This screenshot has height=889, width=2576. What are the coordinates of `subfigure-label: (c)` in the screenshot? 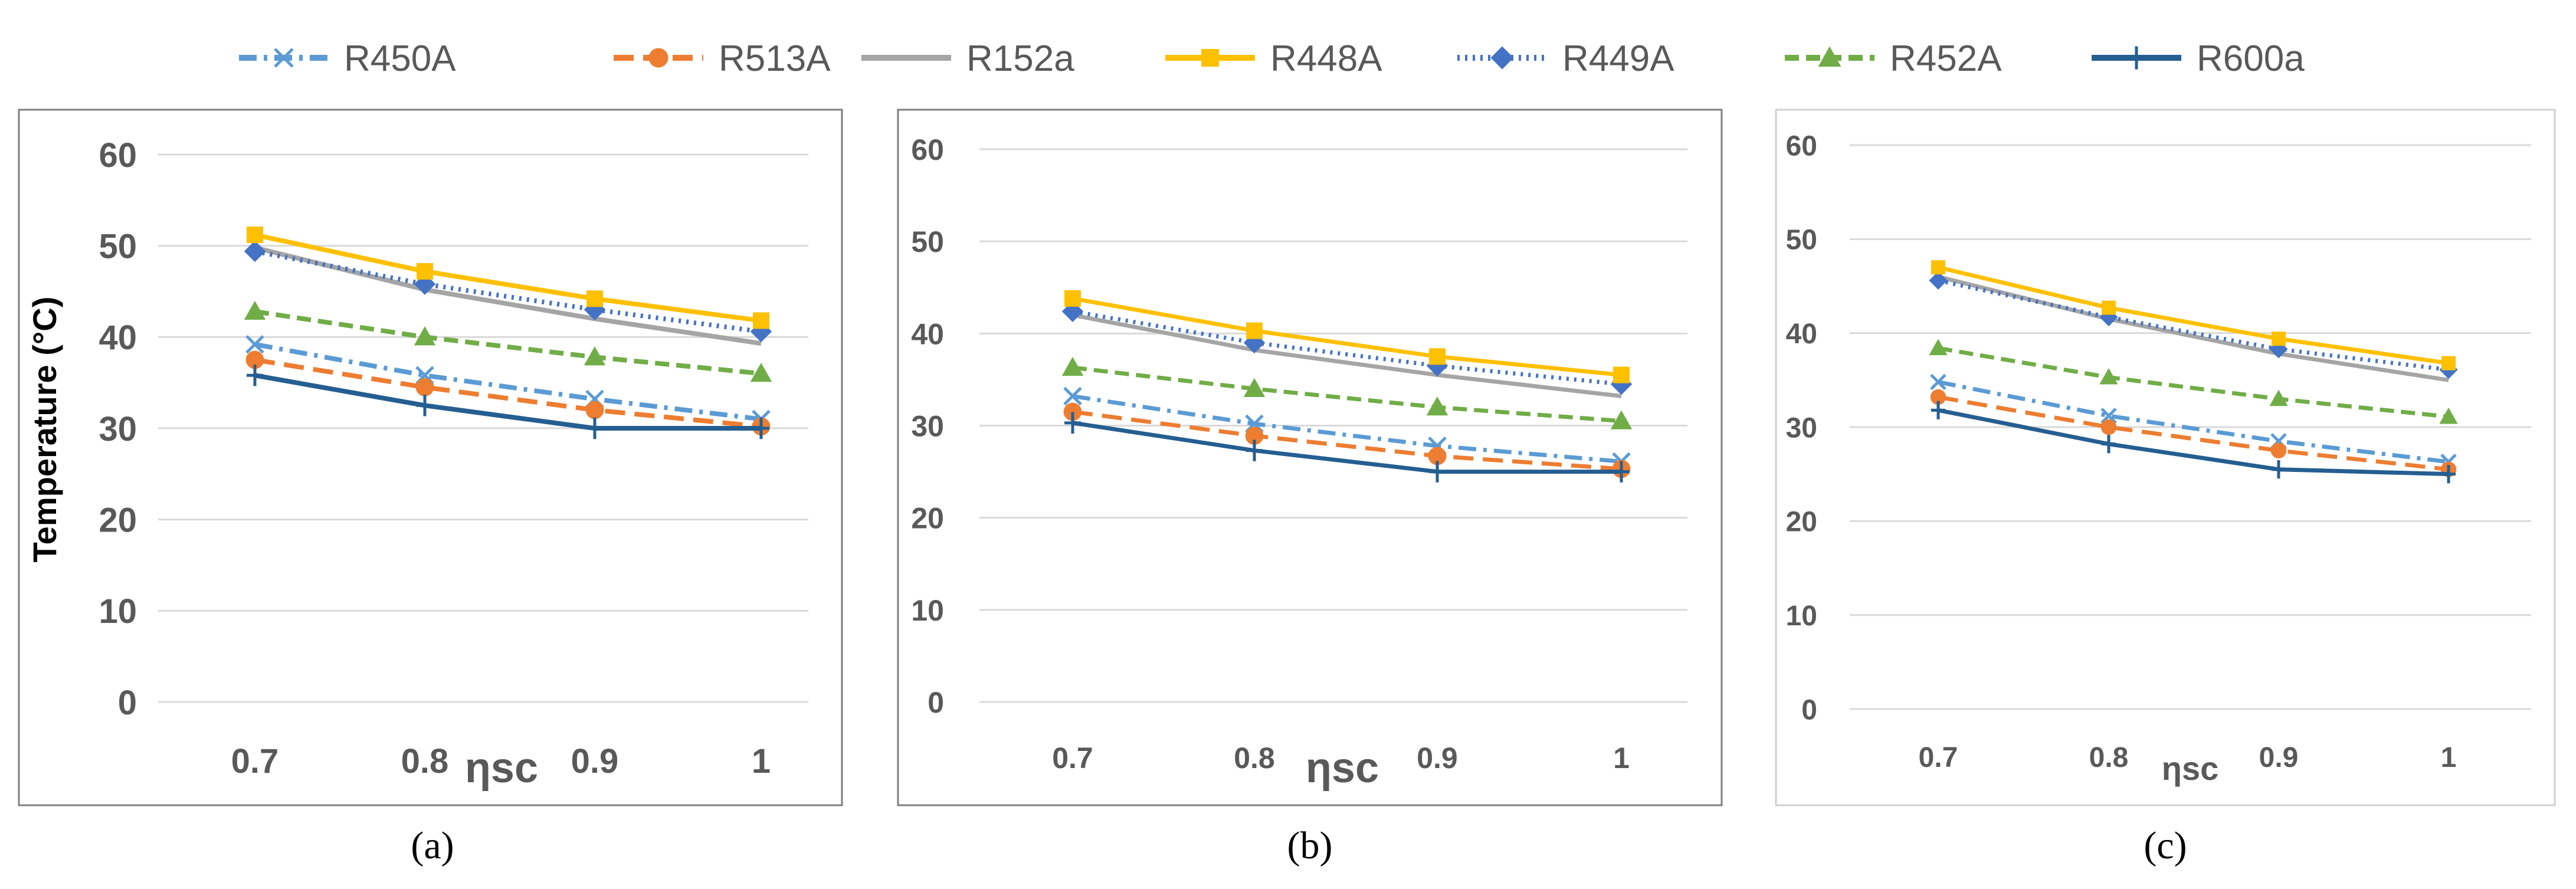 It's located at (2165, 845).